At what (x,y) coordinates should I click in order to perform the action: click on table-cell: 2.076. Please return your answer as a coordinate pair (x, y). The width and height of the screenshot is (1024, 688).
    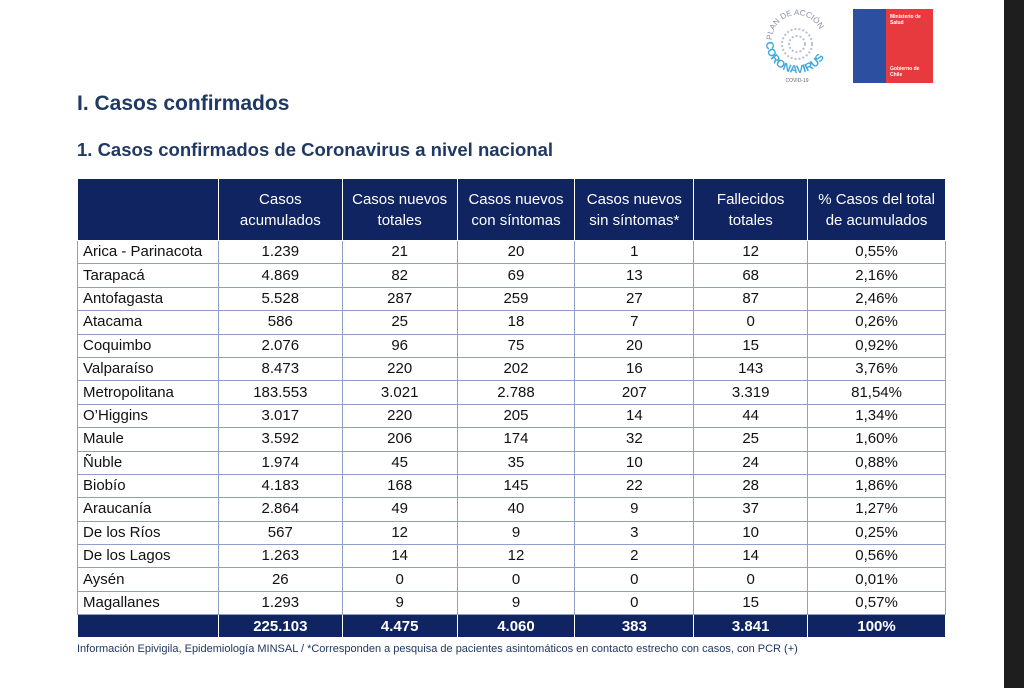
    Looking at the image, I should click on (280, 345).